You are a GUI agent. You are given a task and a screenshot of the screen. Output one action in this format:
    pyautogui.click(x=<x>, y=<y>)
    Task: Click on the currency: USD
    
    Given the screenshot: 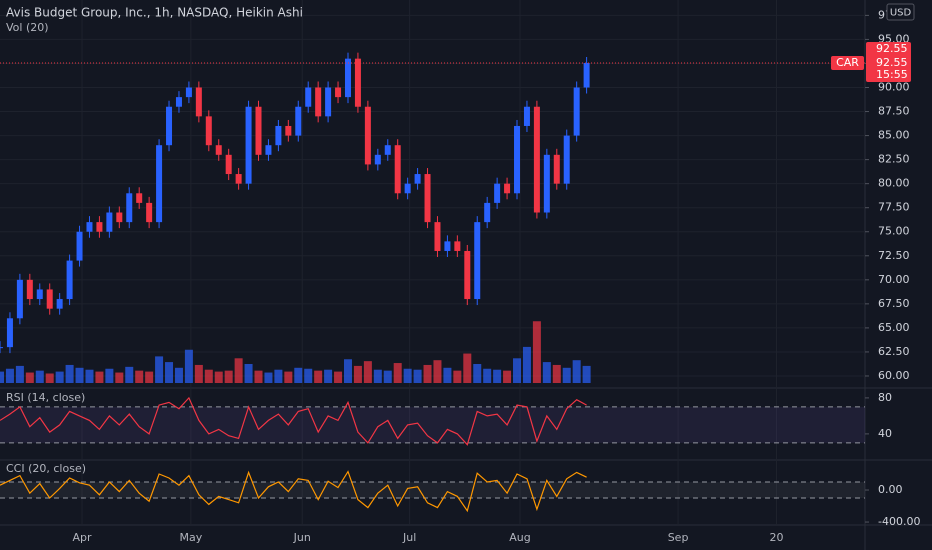 What is the action you would take?
    pyautogui.click(x=901, y=13)
    